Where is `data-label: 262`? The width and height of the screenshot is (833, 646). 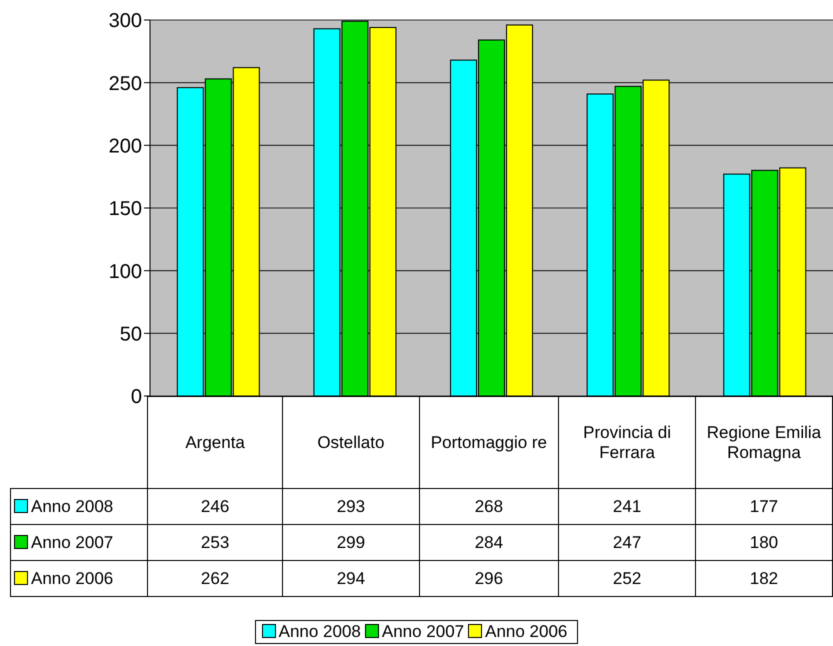
data-label: 262 is located at coordinates (215, 578).